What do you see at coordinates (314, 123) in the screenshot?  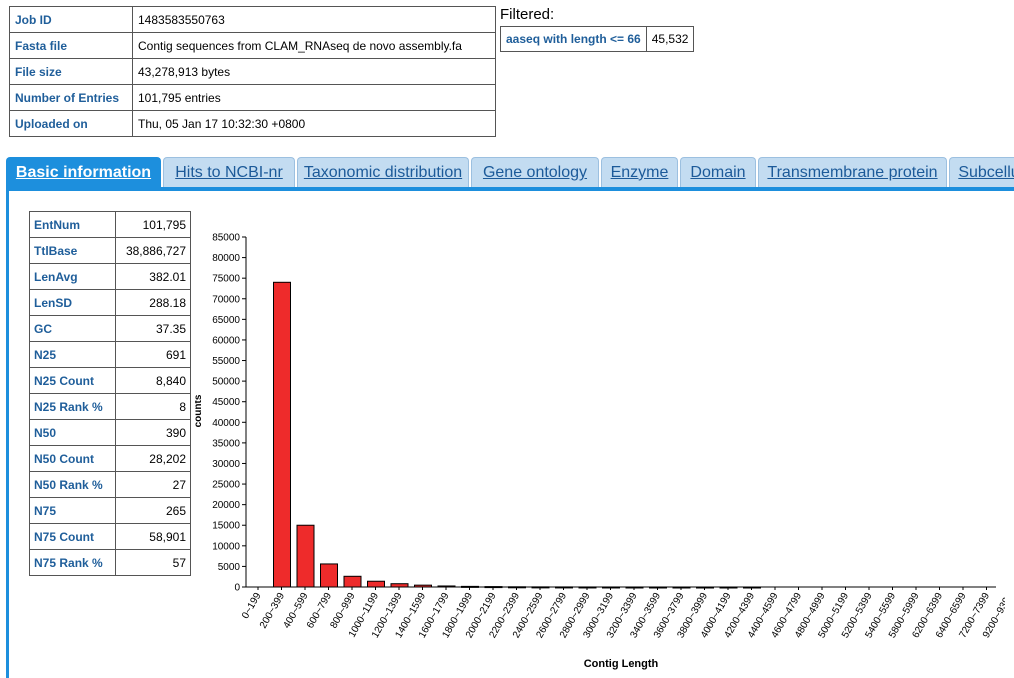 I see `job-info-value: Thu, 05 Jan 17 10:32:30 +0800` at bounding box center [314, 123].